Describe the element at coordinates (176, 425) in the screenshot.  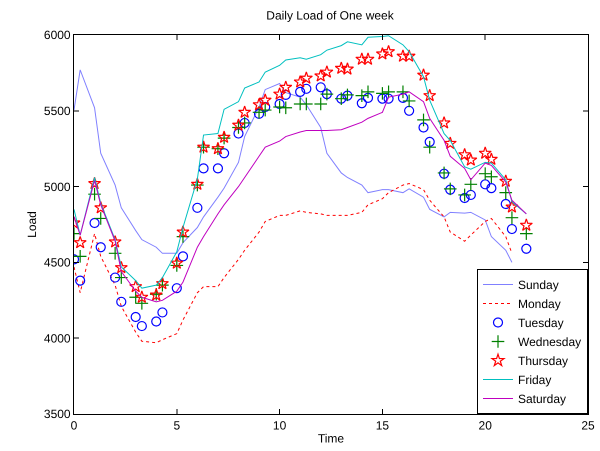
I see `x-tick-label: 5` at that location.